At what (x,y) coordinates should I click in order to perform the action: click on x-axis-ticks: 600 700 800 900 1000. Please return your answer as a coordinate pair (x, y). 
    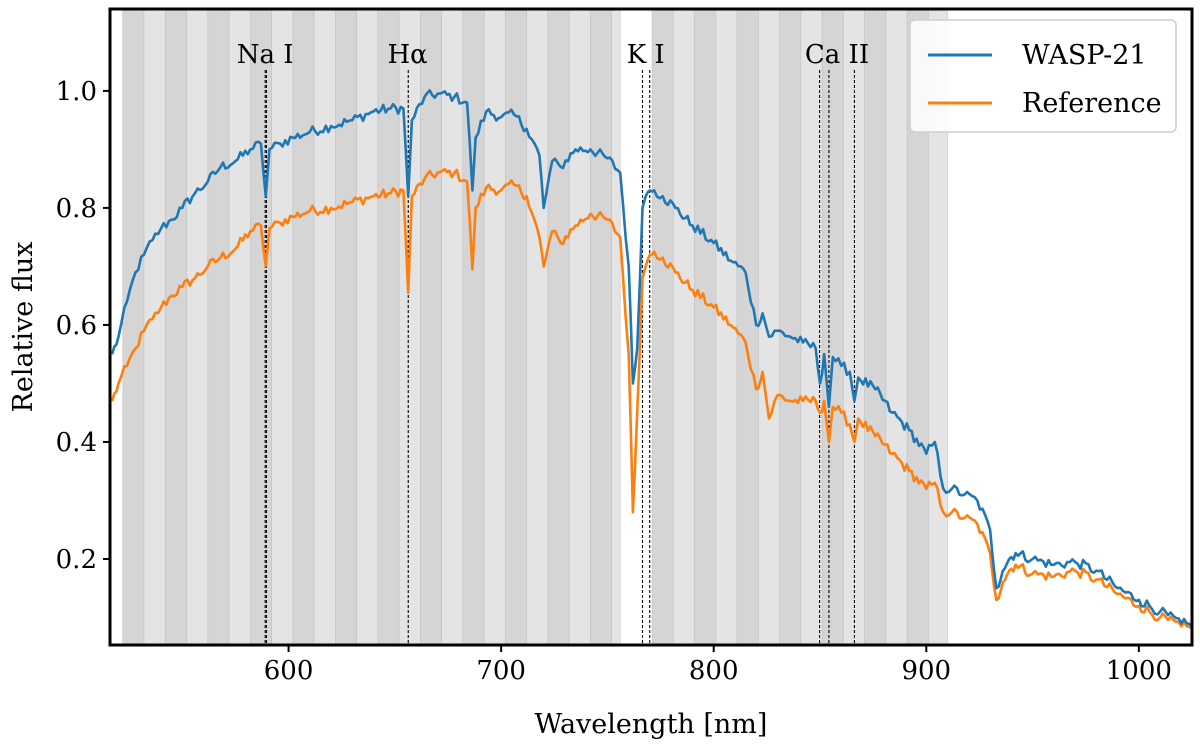
    Looking at the image, I should click on (718, 665).